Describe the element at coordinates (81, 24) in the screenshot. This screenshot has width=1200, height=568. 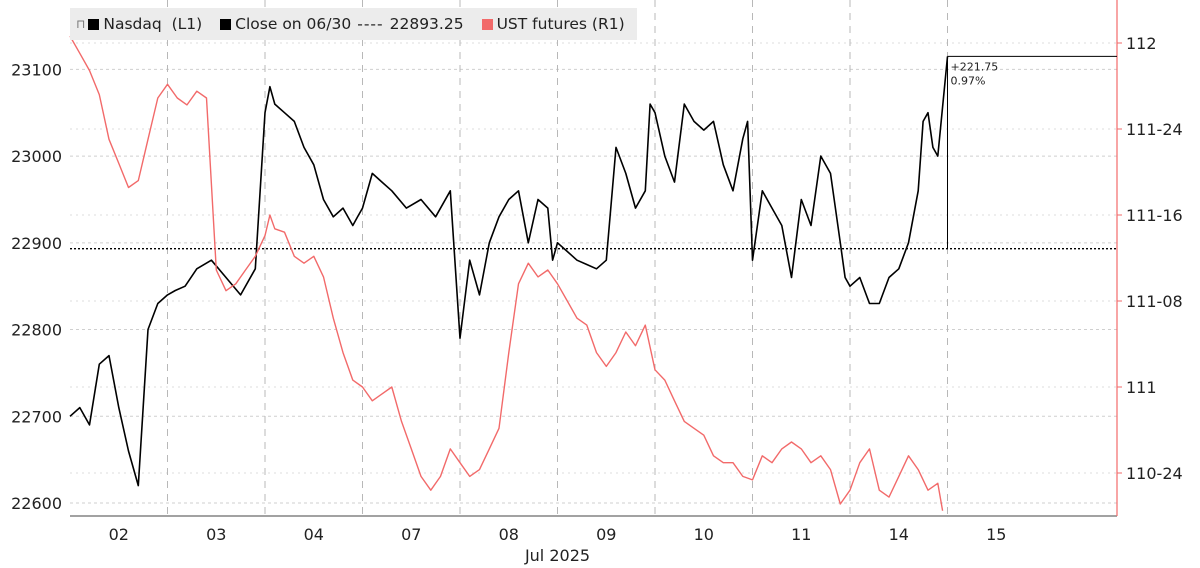
I see `legend-pin-icon: ⊓` at that location.